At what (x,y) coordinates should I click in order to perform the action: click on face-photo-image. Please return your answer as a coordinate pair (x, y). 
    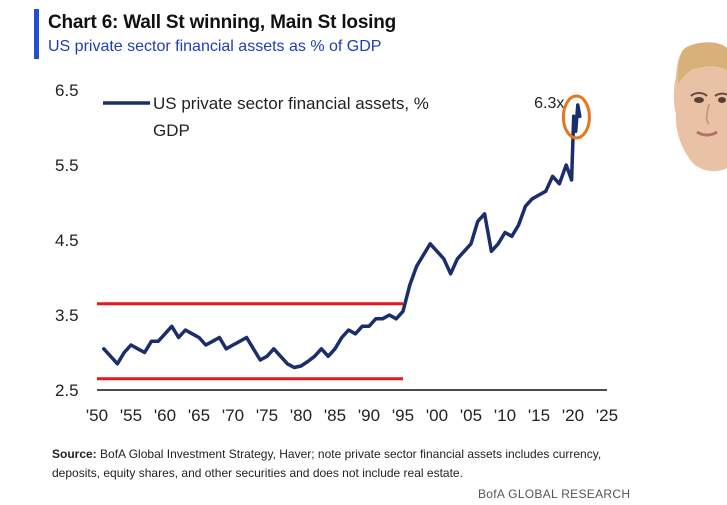
    Looking at the image, I should click on (700, 107).